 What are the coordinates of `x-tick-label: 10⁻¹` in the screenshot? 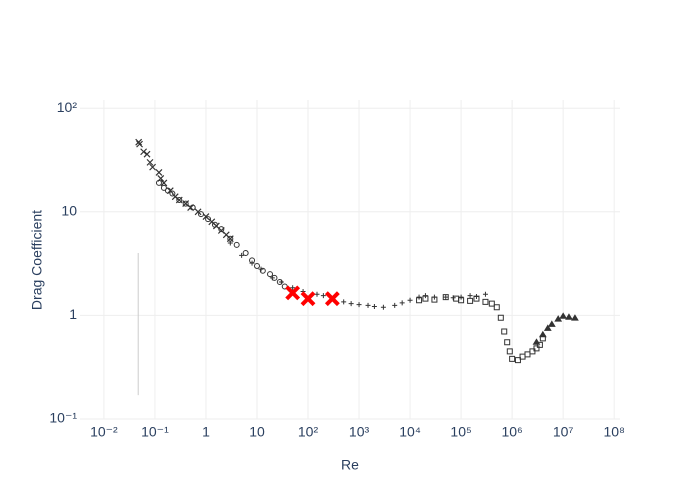 It's located at (155, 432).